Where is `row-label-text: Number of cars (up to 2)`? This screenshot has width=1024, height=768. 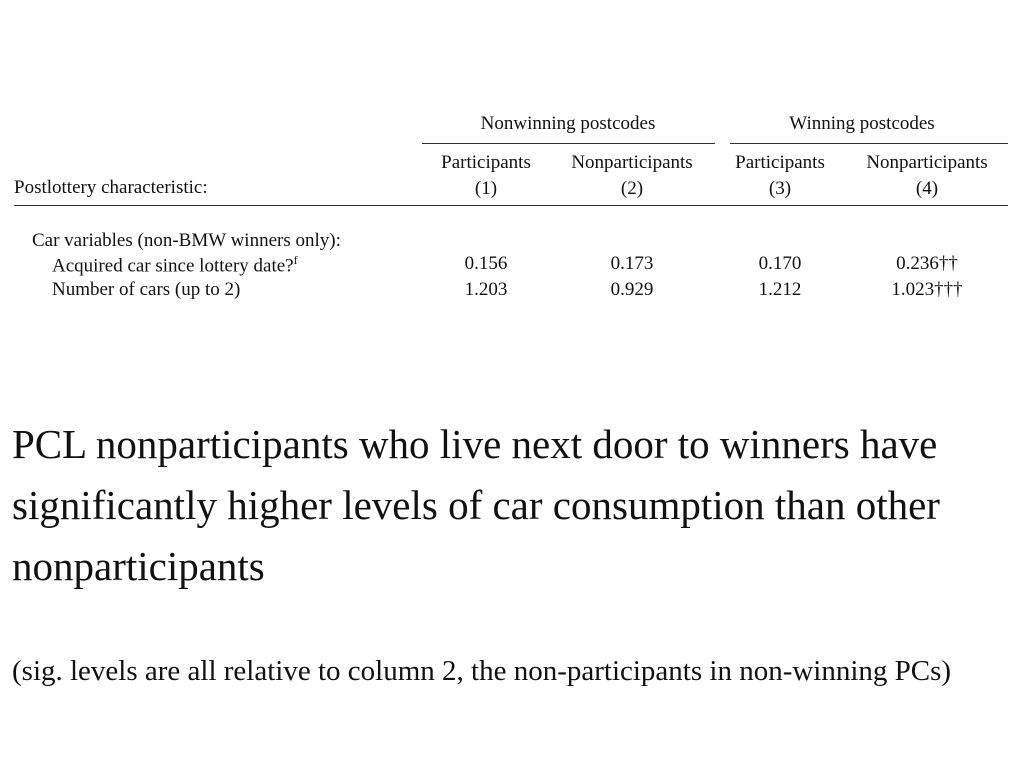
row-label-text: Number of cars (up to 2) is located at coordinates (146, 289).